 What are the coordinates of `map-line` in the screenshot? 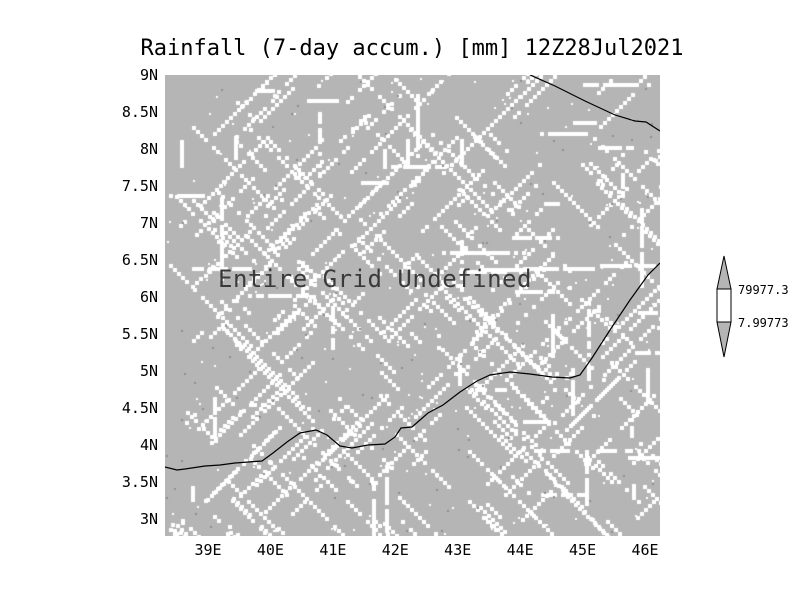 It's located at (594, 103).